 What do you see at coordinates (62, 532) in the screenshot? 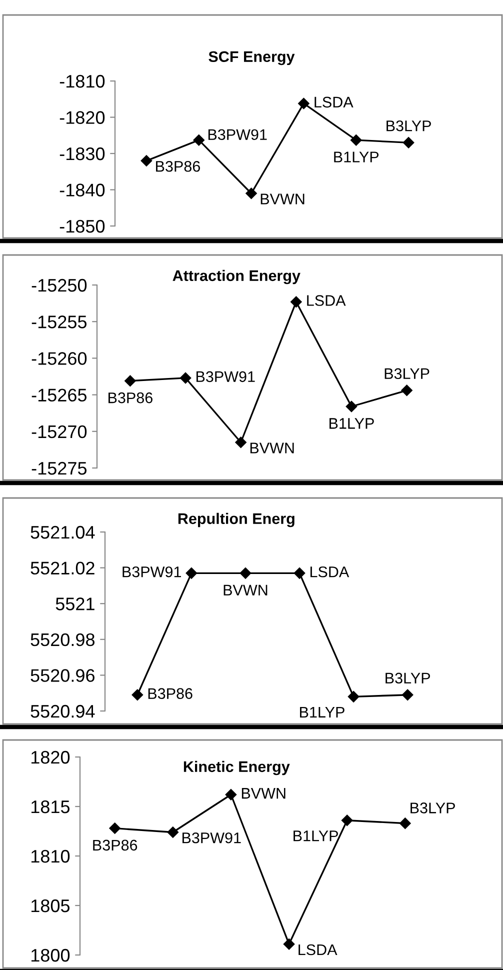
I see `y-tick-label: 5521.04` at bounding box center [62, 532].